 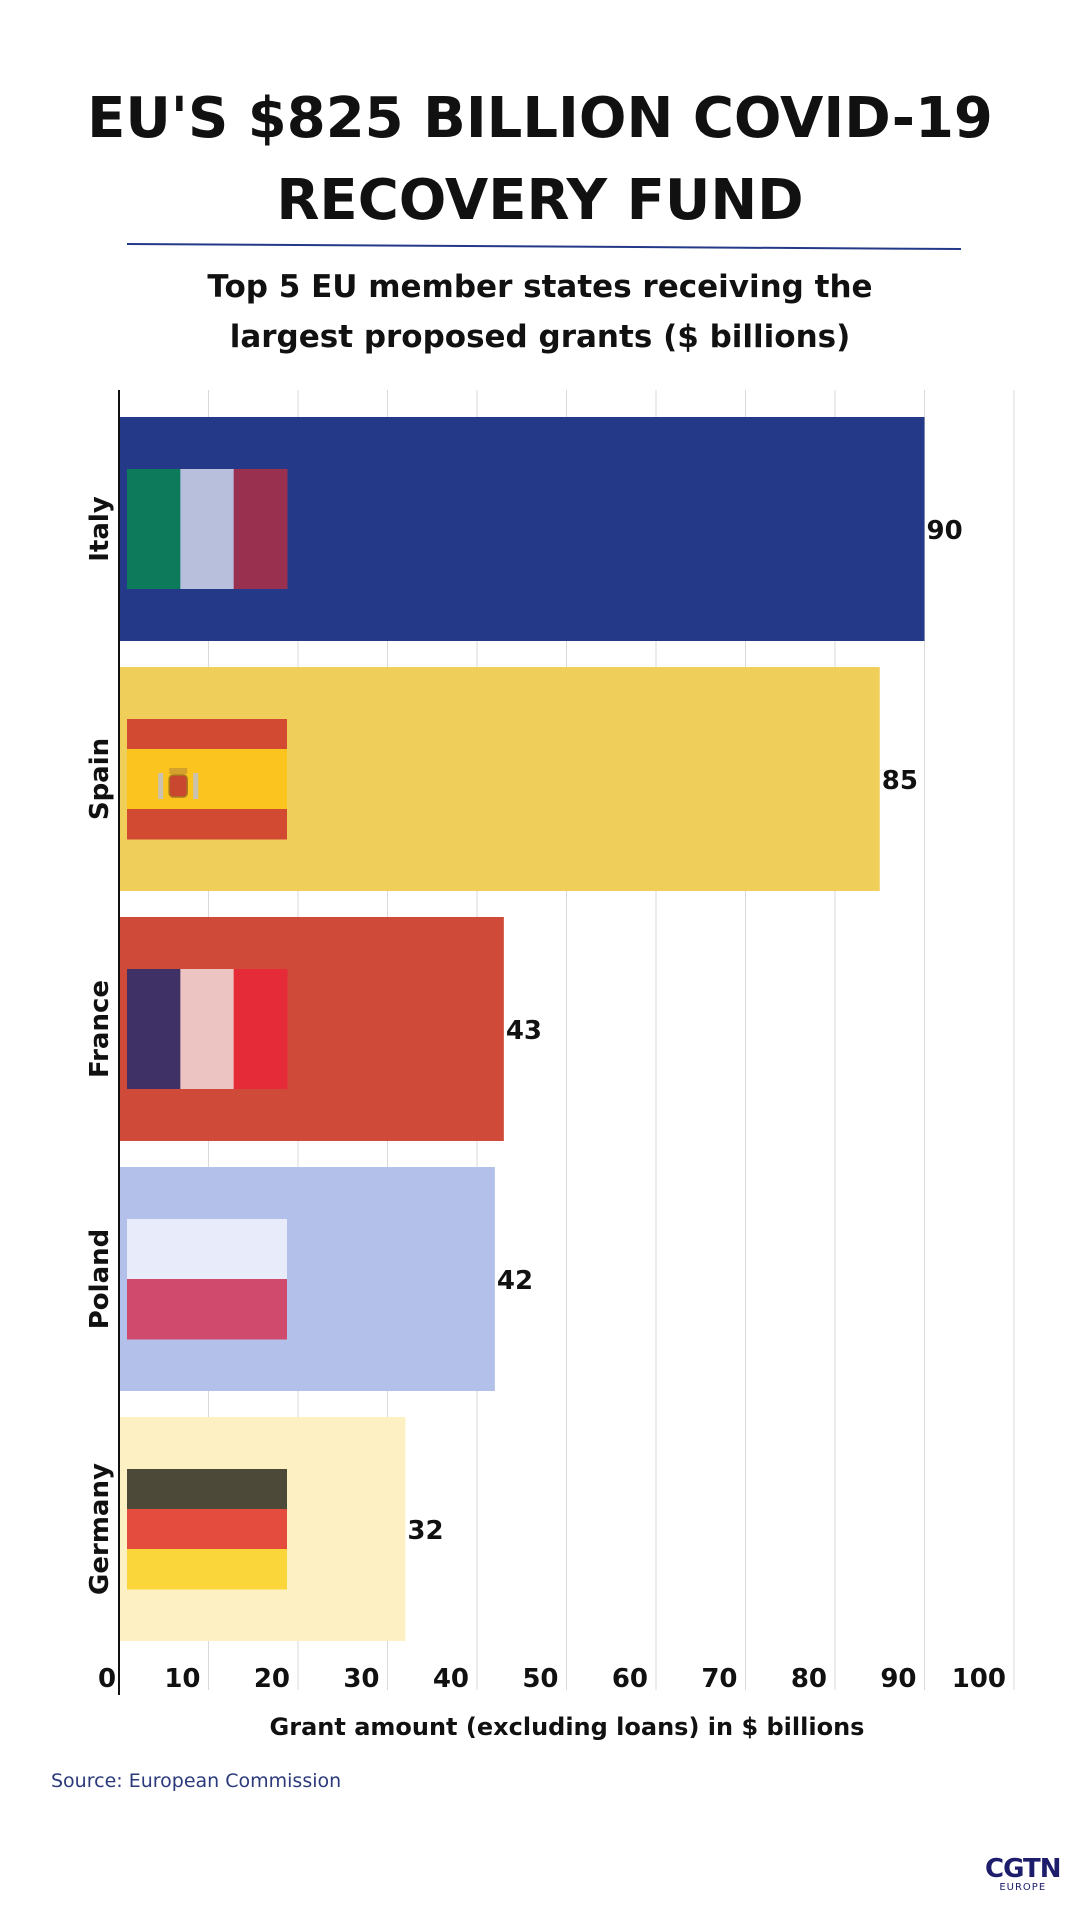 What do you see at coordinates (100, 1029) in the screenshot?
I see `category-label-france: France` at bounding box center [100, 1029].